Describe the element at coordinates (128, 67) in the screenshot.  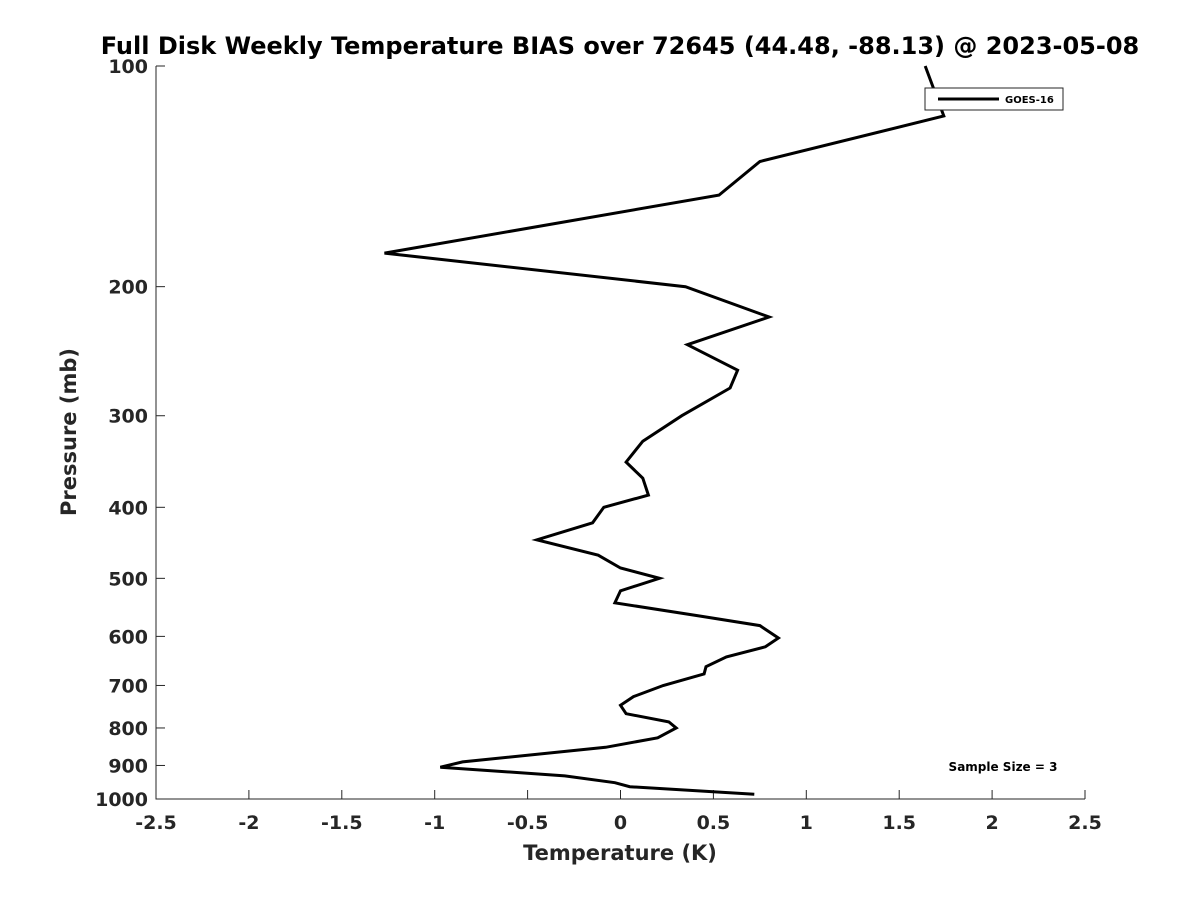
I see `y-tick-label: 100` at that location.